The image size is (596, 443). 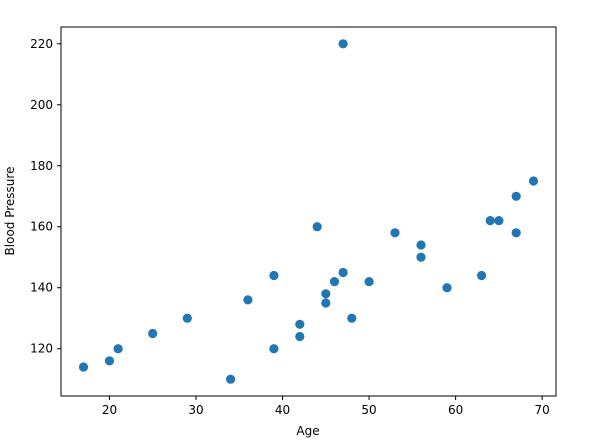 I want to click on y-axis-label: Blood Pressure, so click(x=10, y=211).